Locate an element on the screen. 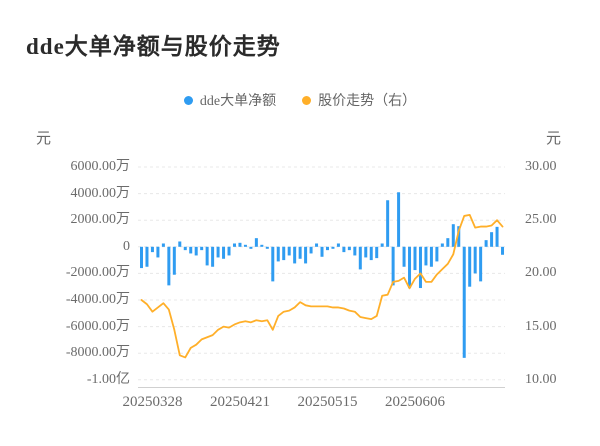 This screenshot has height=446, width=600. right-axis-tick: 15.00 is located at coordinates (541, 326).